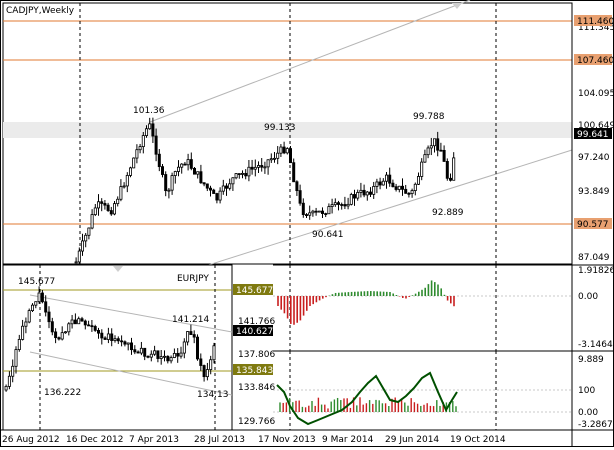 This screenshot has height=450, width=614. I want to click on time-tick: 17 Nov 2013, so click(287, 440).